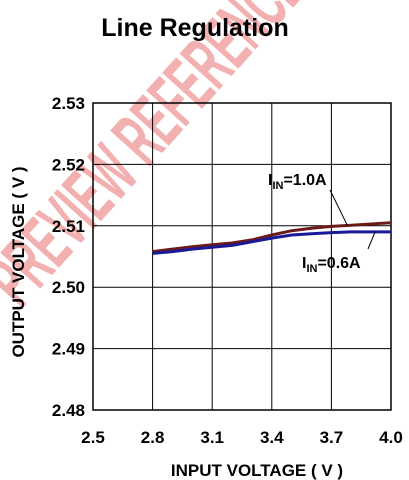 This screenshot has width=409, height=480. Describe the element at coordinates (93, 437) in the screenshot. I see `x-tick-label: 2.5` at that location.